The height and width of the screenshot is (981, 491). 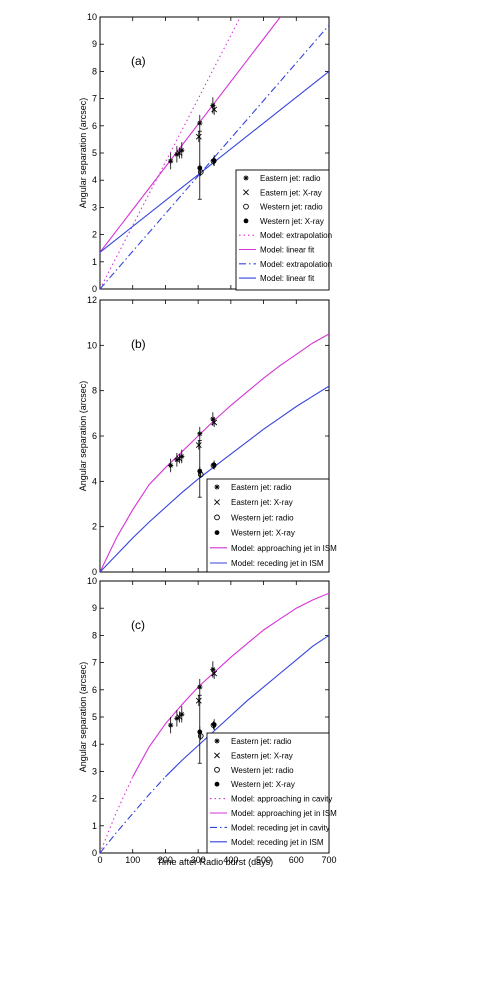 I want to click on panel-label: (a), so click(x=138, y=61).